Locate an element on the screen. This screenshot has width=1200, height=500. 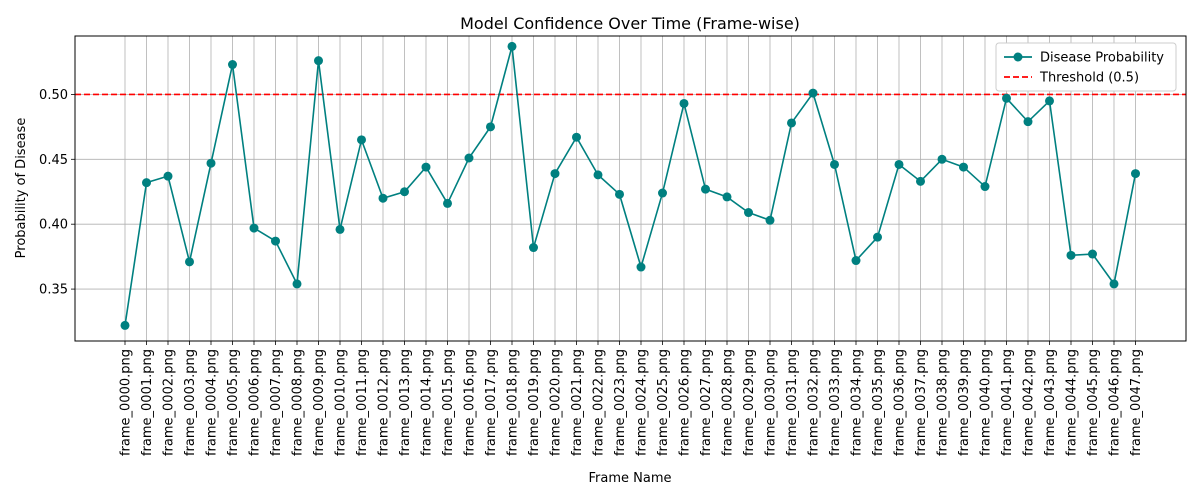
x-tick-label: frame_0013.png is located at coordinates (405, 402).